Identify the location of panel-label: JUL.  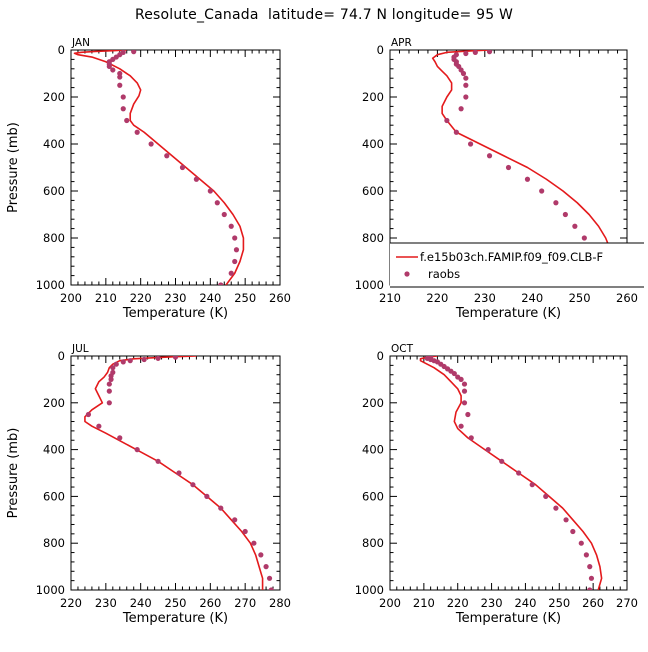
(80, 349).